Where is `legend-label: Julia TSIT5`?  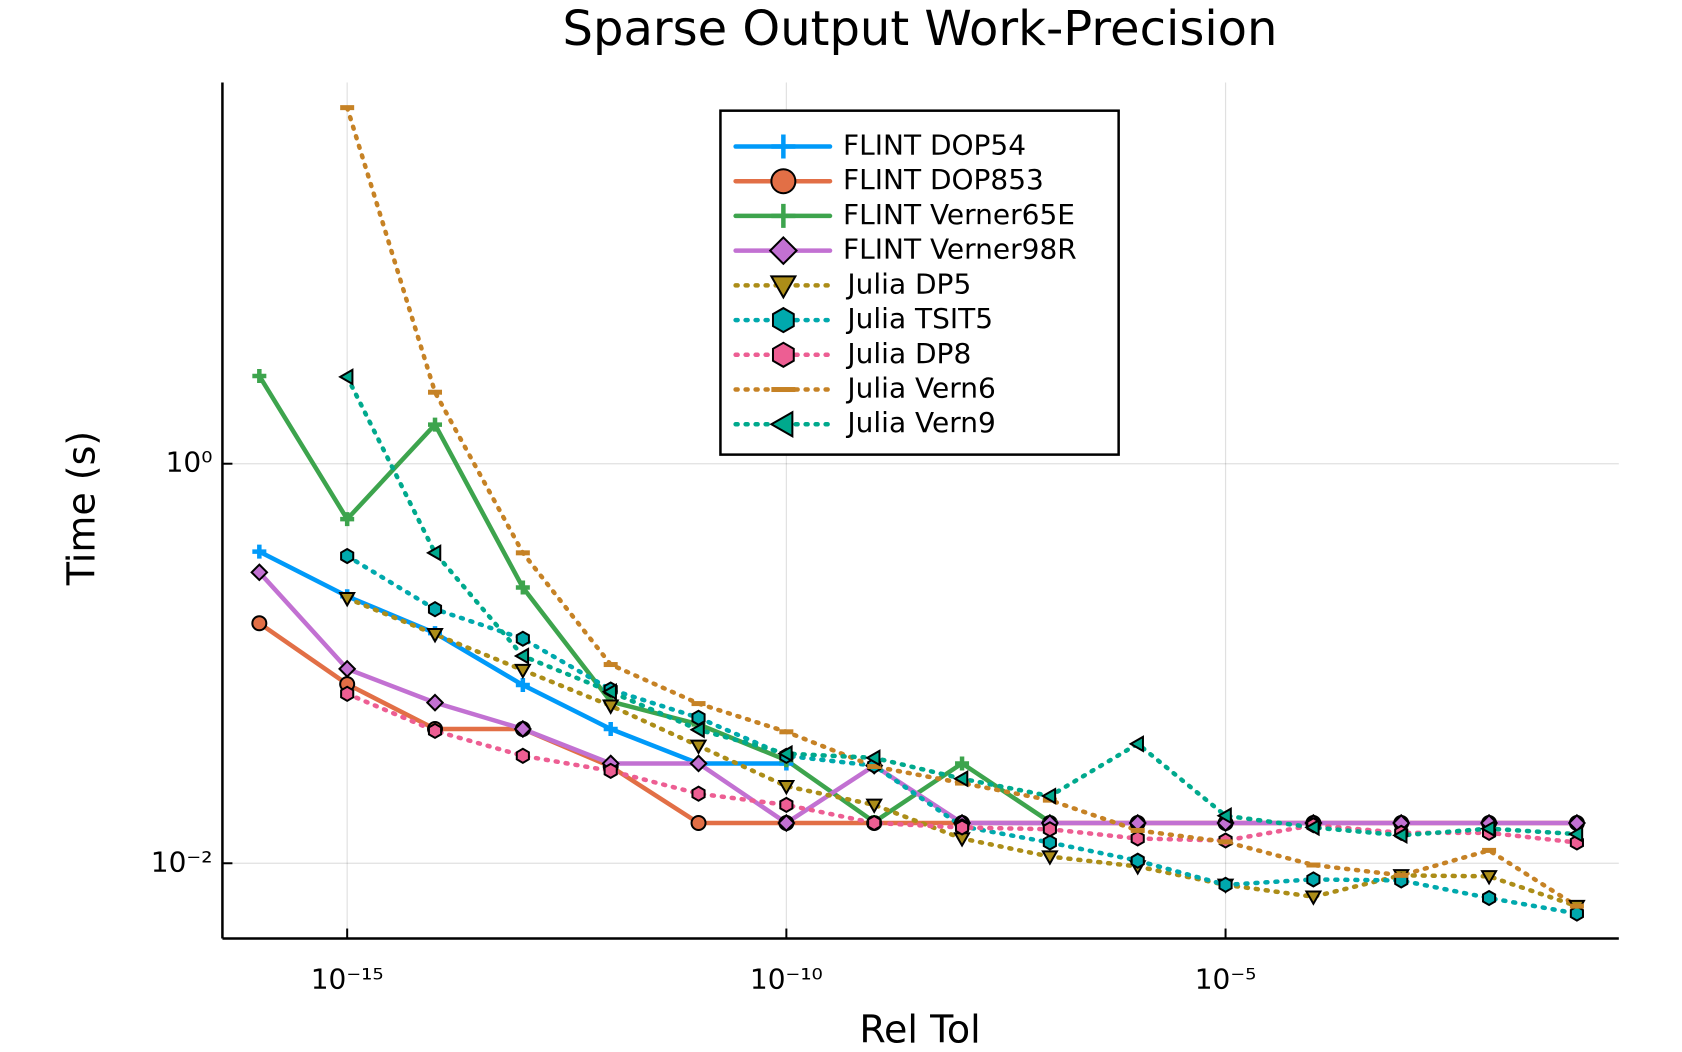 legend-label: Julia TSIT5 is located at coordinates (919, 318).